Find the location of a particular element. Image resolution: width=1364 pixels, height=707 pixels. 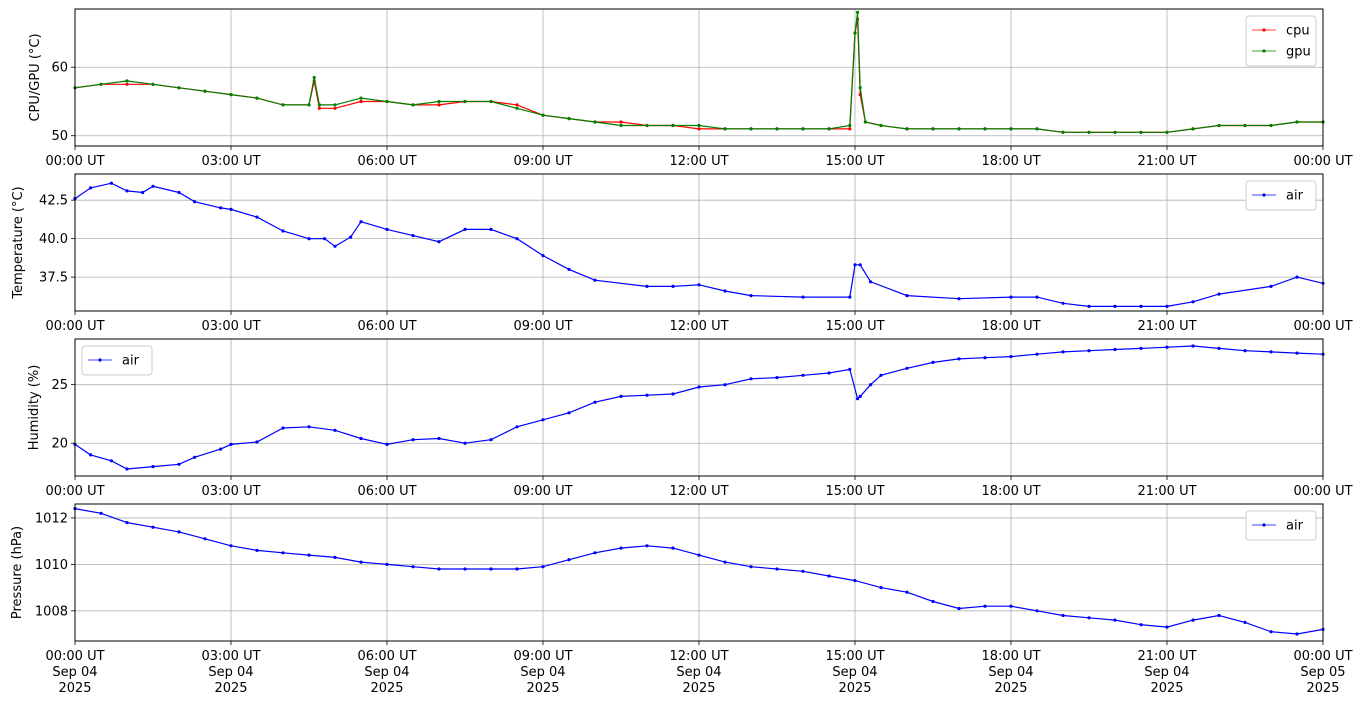

y-axis-label: Temperature (°C) is located at coordinates (18, 242).